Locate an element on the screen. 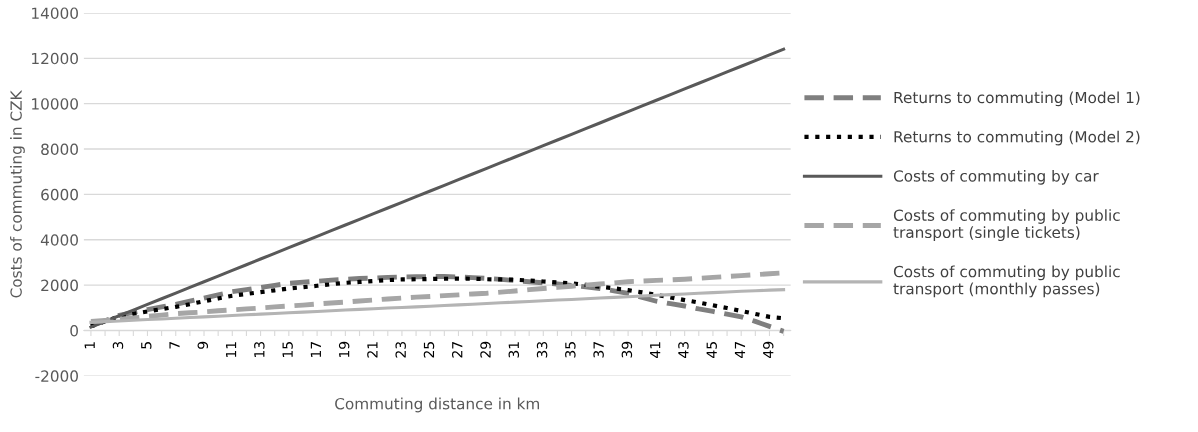 The width and height of the screenshot is (1198, 432). x-tick-label: 39 is located at coordinates (627, 349).